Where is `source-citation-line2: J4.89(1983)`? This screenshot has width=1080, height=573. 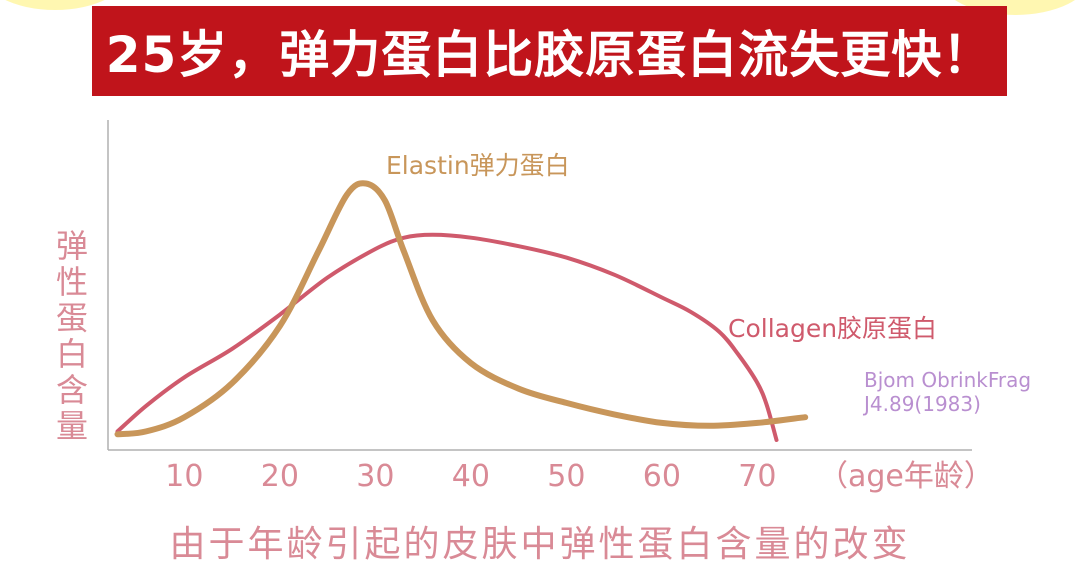
source-citation-line2: J4.89(1983) is located at coordinates (921, 404).